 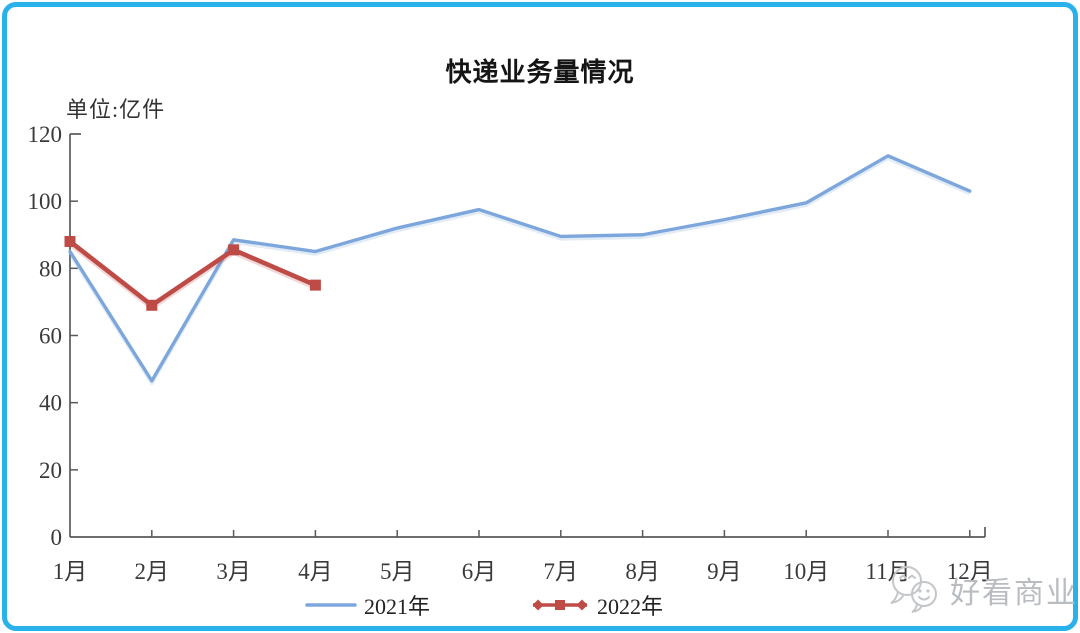 I want to click on svg-text: 10月, so click(x=806, y=571).